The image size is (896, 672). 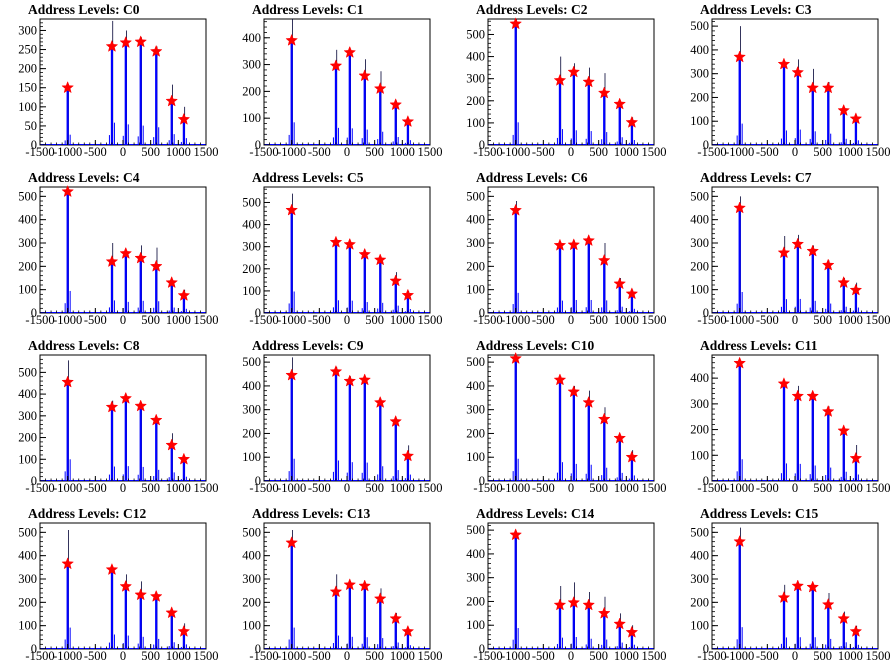 I want to click on y-tick-label: 500, so click(x=27, y=532).